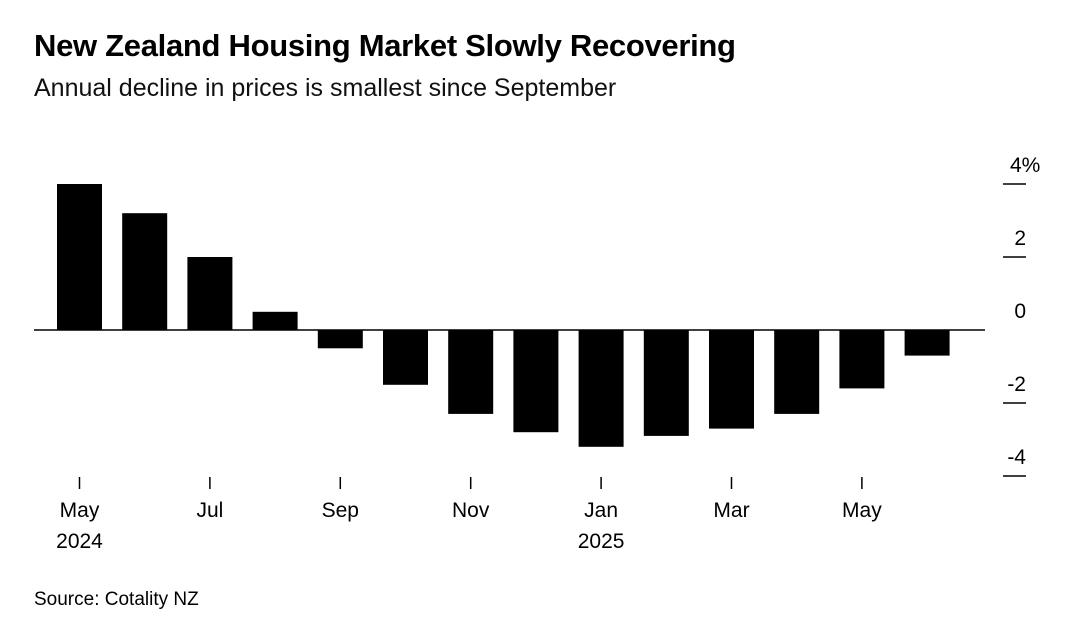 The width and height of the screenshot is (1080, 641). Describe the element at coordinates (79, 541) in the screenshot. I see `x-year-label: 2024` at that location.